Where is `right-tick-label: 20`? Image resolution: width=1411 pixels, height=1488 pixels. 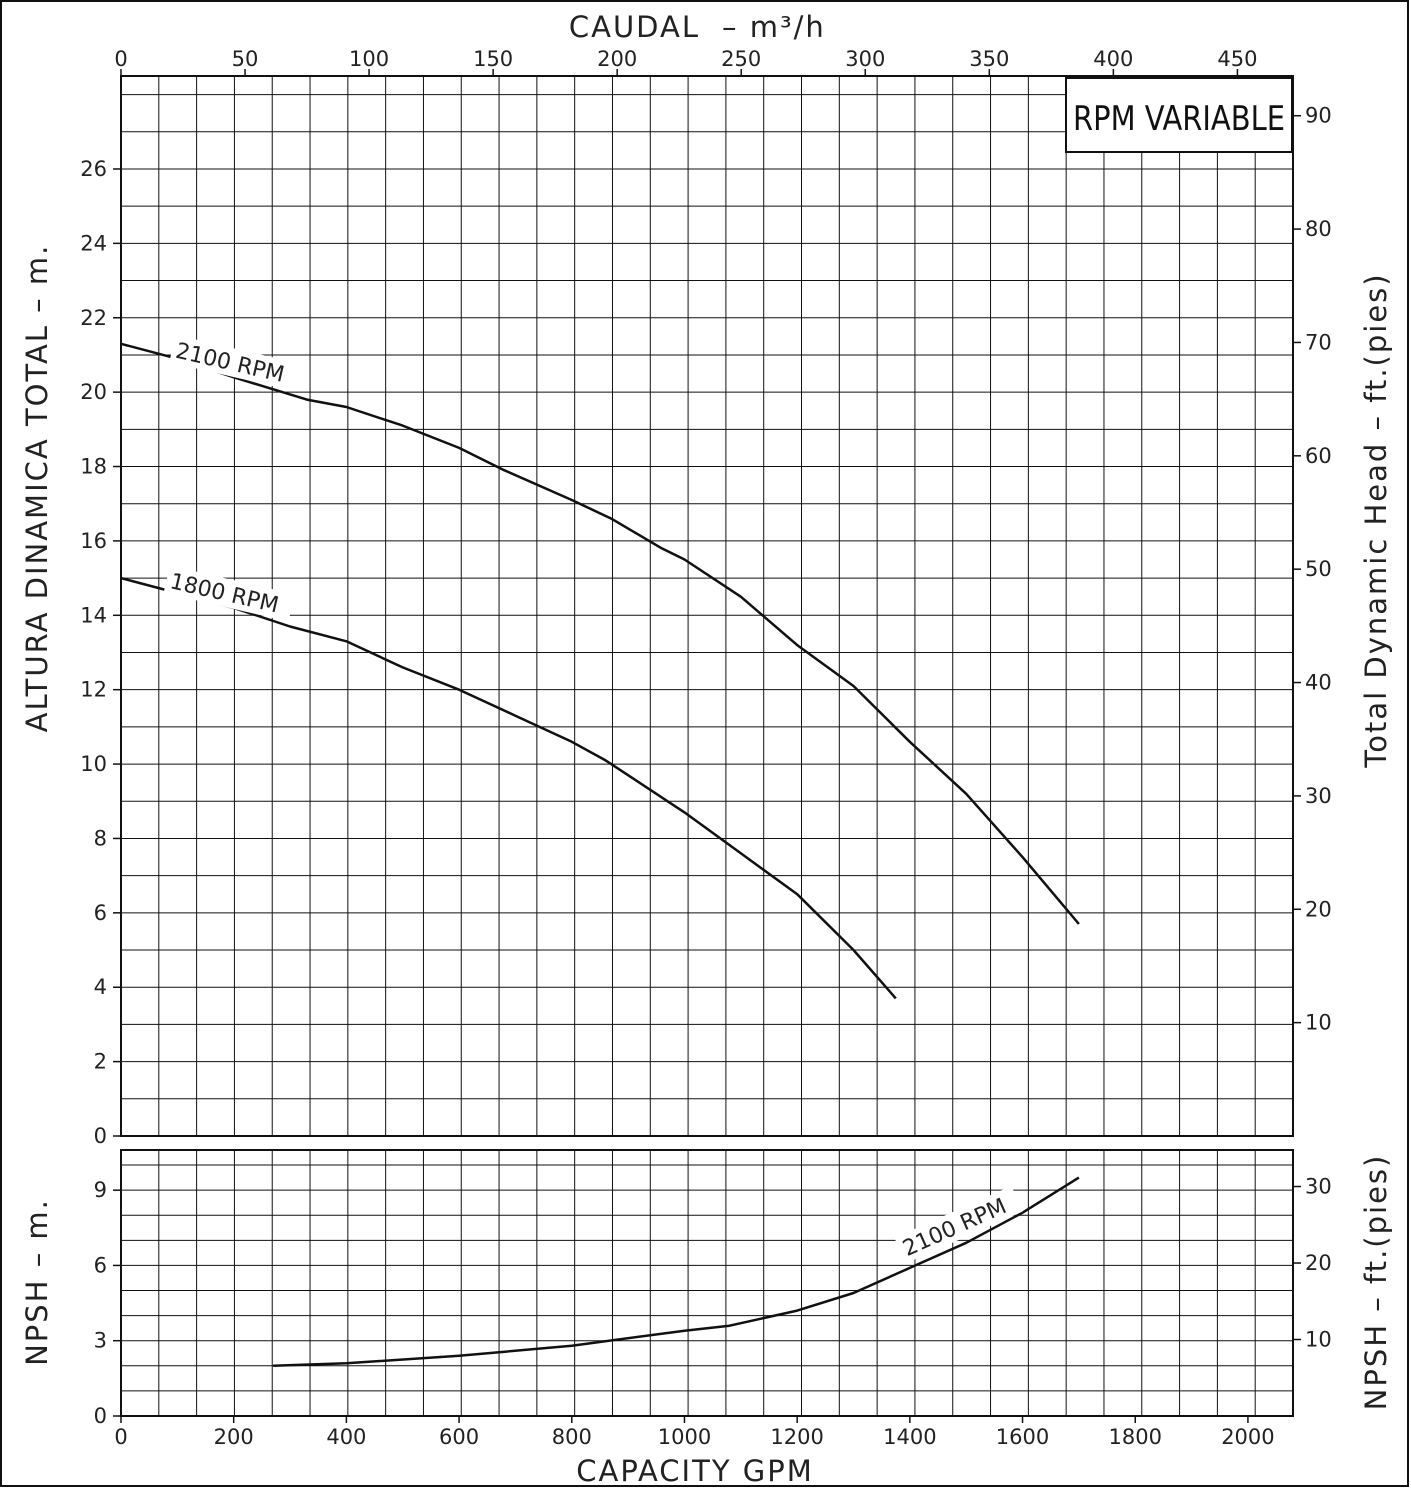
right-tick-label: 20 is located at coordinates (1318, 909).